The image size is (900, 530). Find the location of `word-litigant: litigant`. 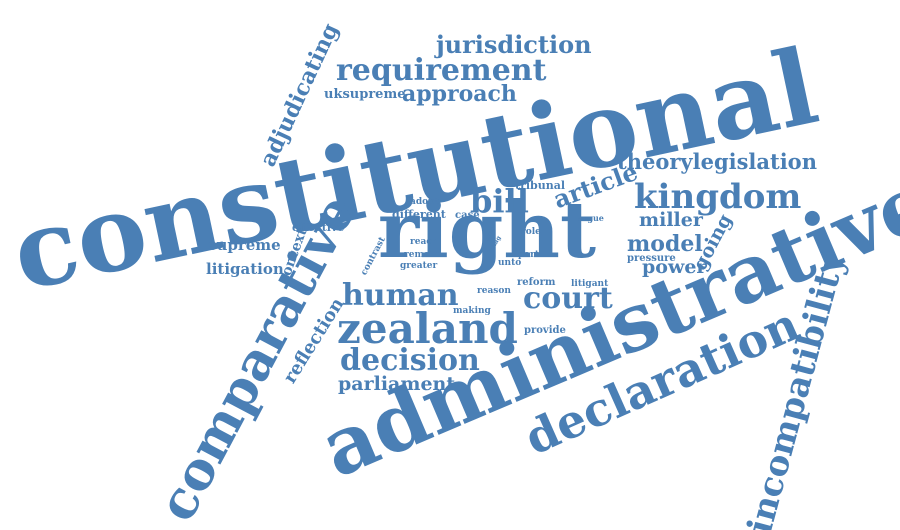

word-litigant: litigant is located at coordinates (590, 284).